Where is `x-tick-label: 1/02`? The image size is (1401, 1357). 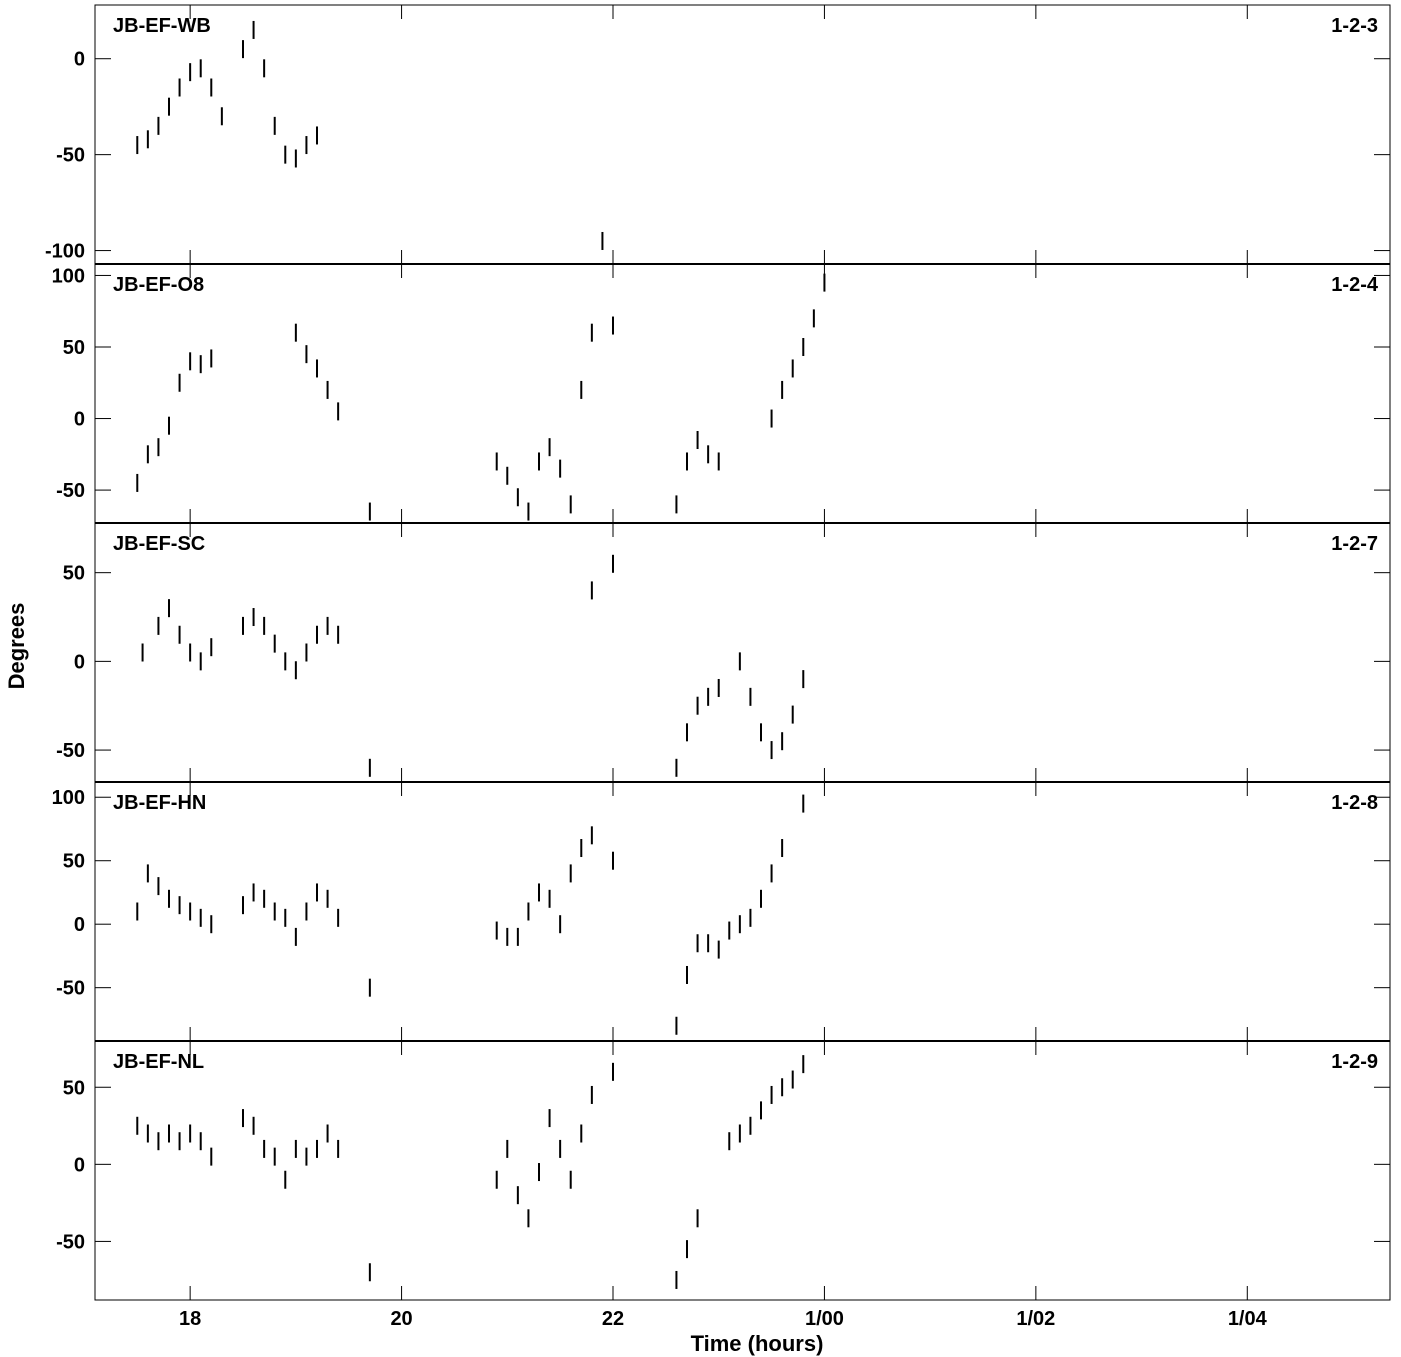
x-tick-label: 1/02 is located at coordinates (1035, 1319).